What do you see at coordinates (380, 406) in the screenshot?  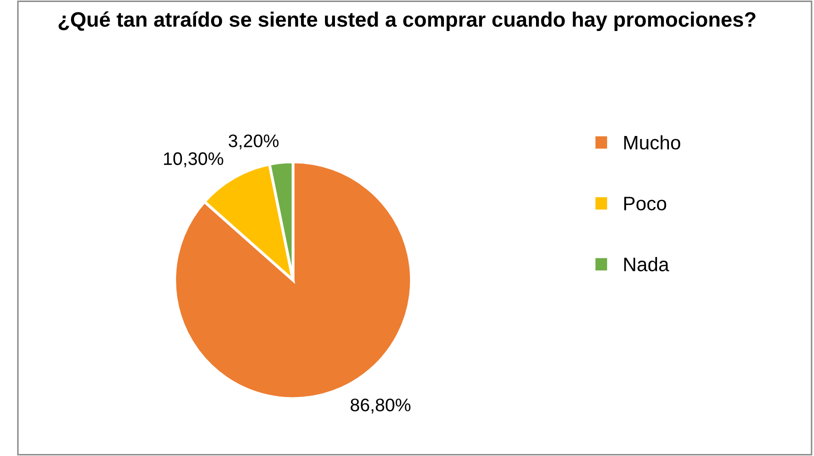 I see `data-label: 86,80%` at bounding box center [380, 406].